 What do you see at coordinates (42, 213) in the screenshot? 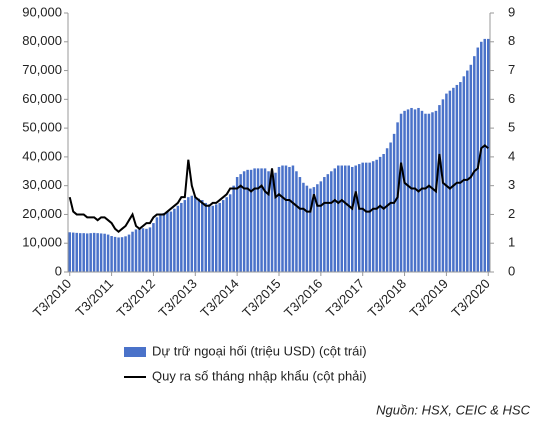
I see `y-tick-label: 20,000` at bounding box center [42, 213].